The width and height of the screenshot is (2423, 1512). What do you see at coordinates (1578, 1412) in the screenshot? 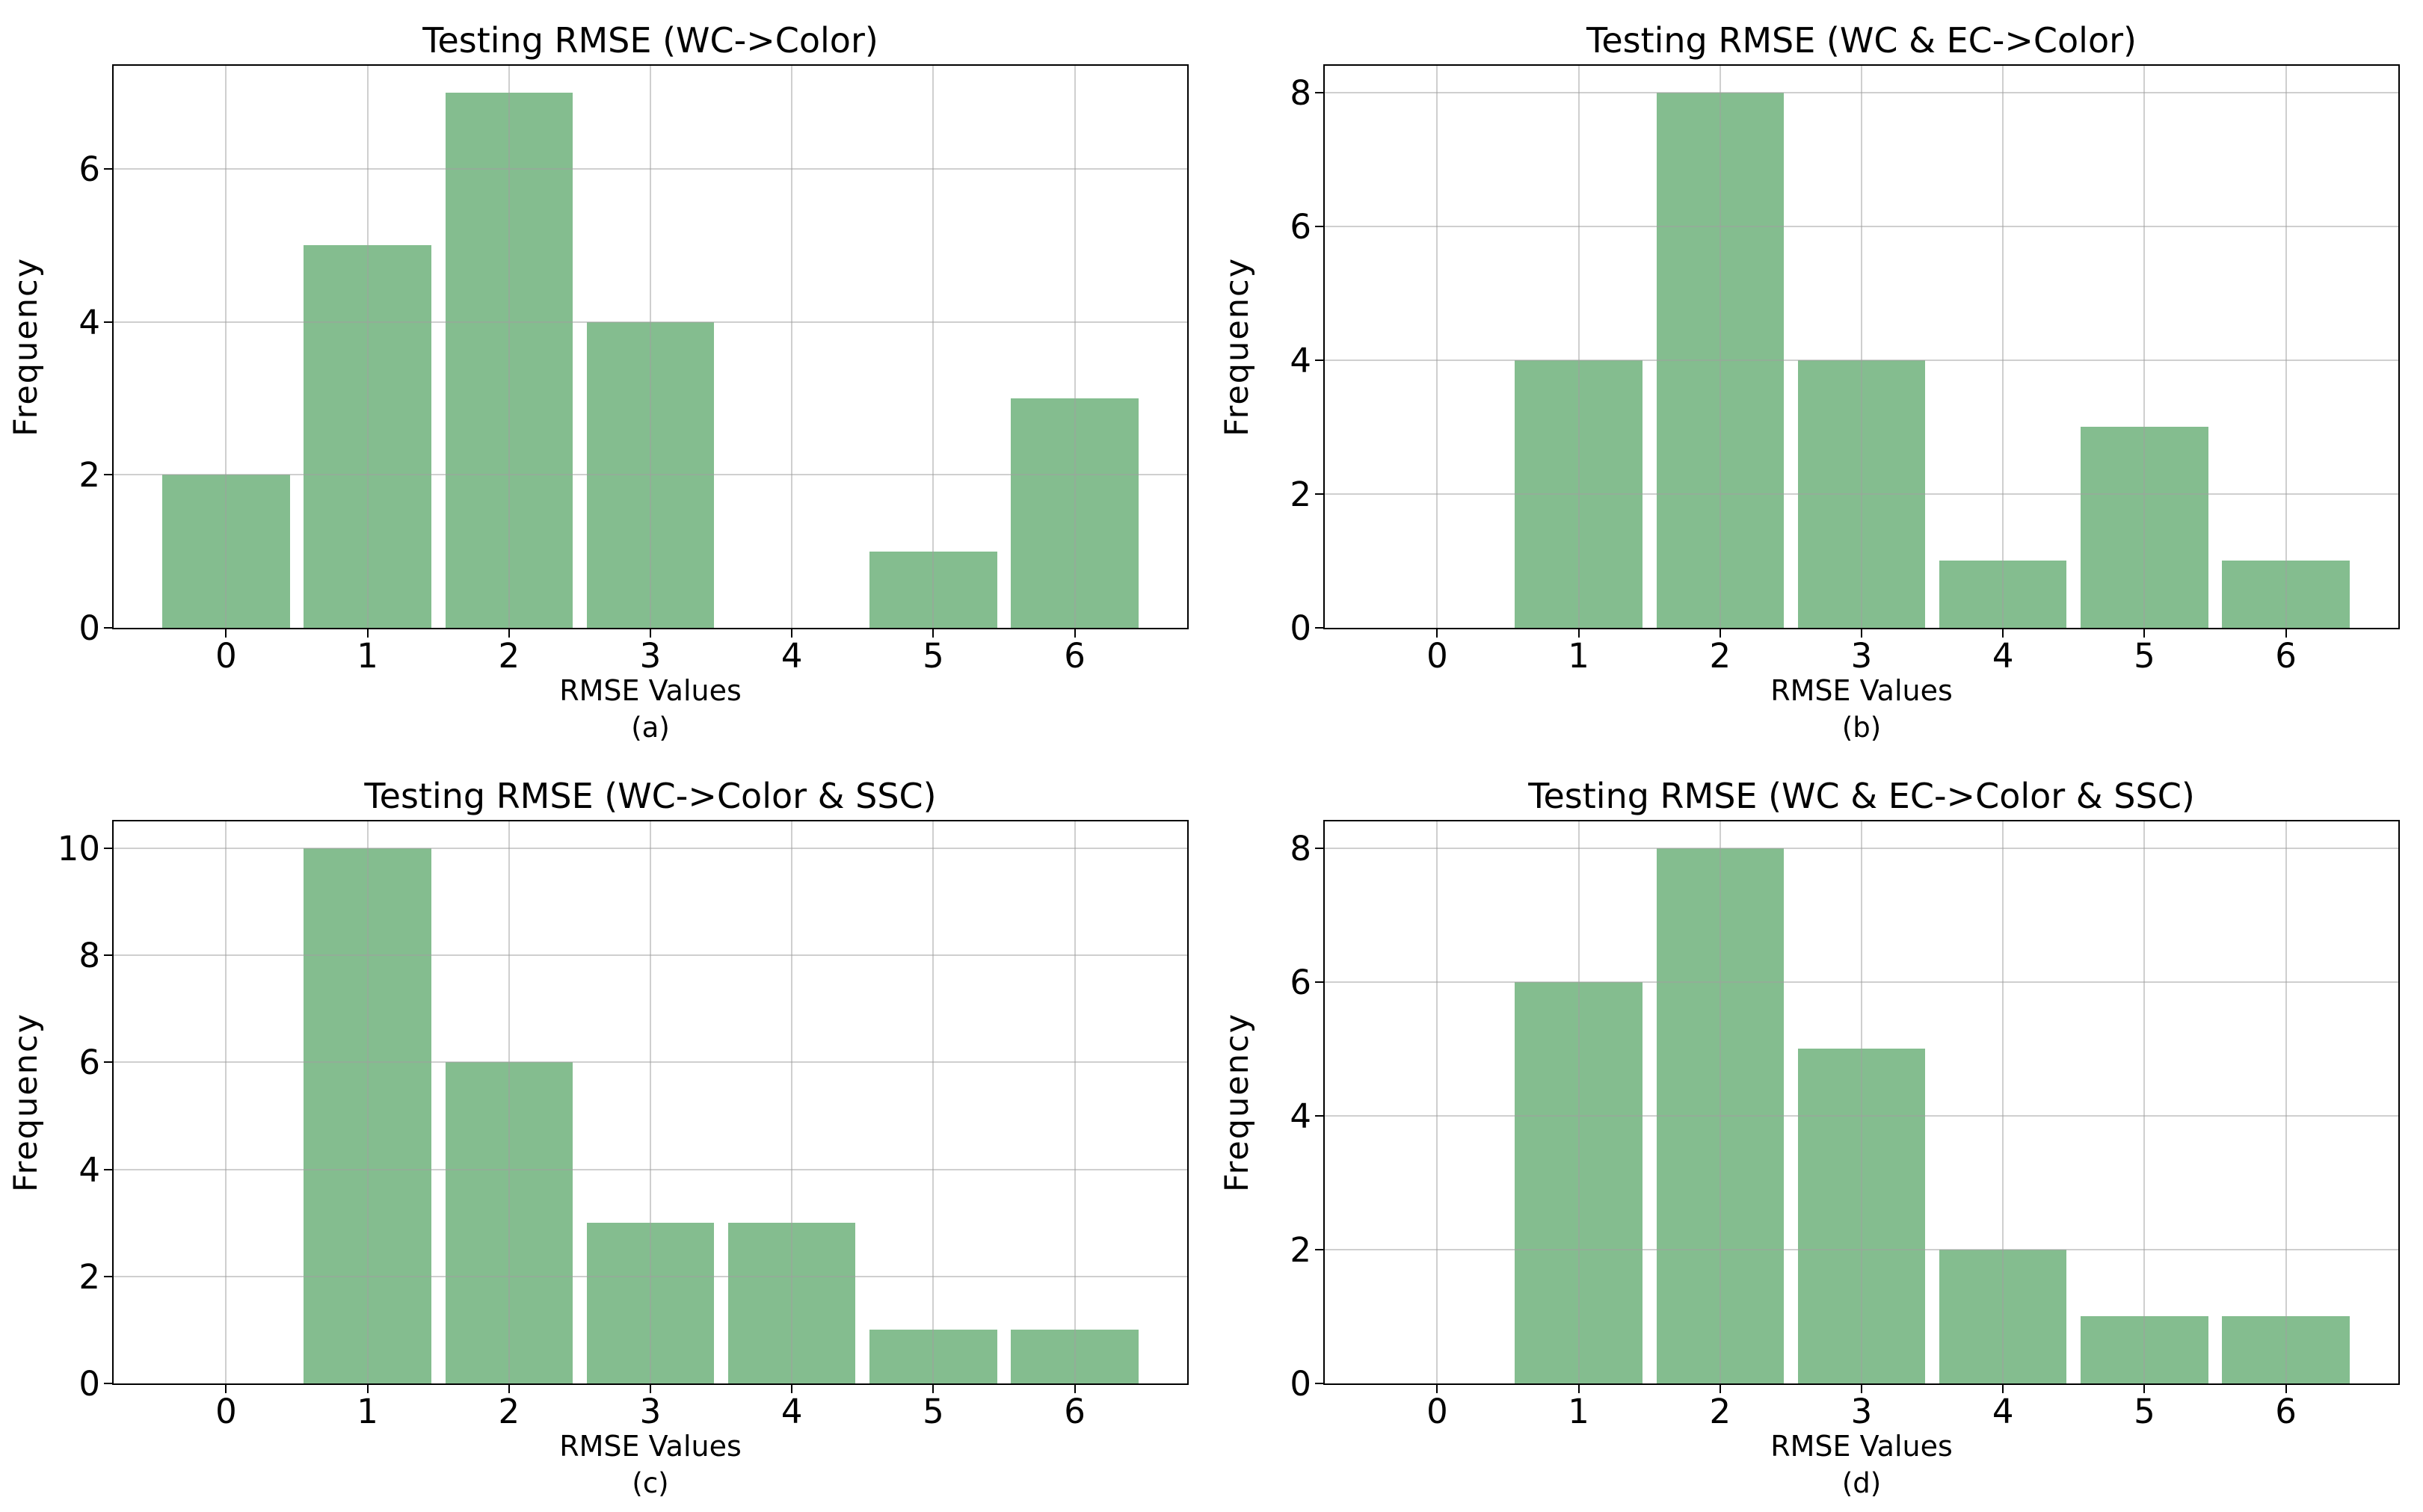
I see `x-tick-label: 1` at bounding box center [1578, 1412].